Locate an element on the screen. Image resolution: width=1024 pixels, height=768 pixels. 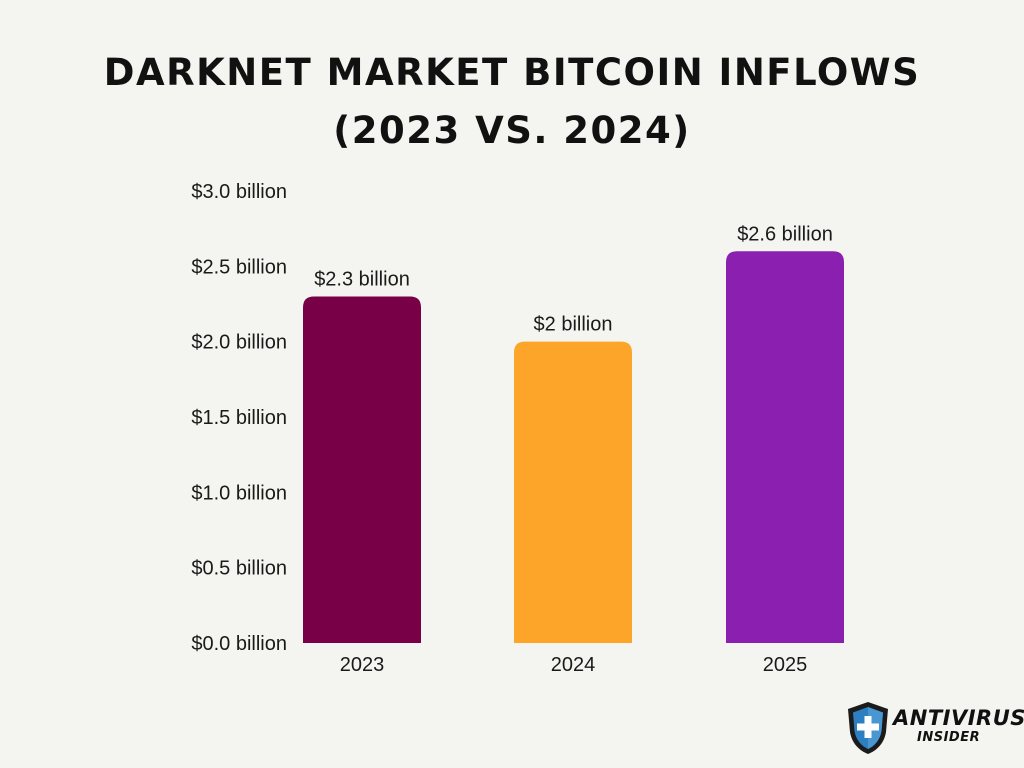
chart-title-line-2: (2023 vs. 2024) is located at coordinates (512, 130).